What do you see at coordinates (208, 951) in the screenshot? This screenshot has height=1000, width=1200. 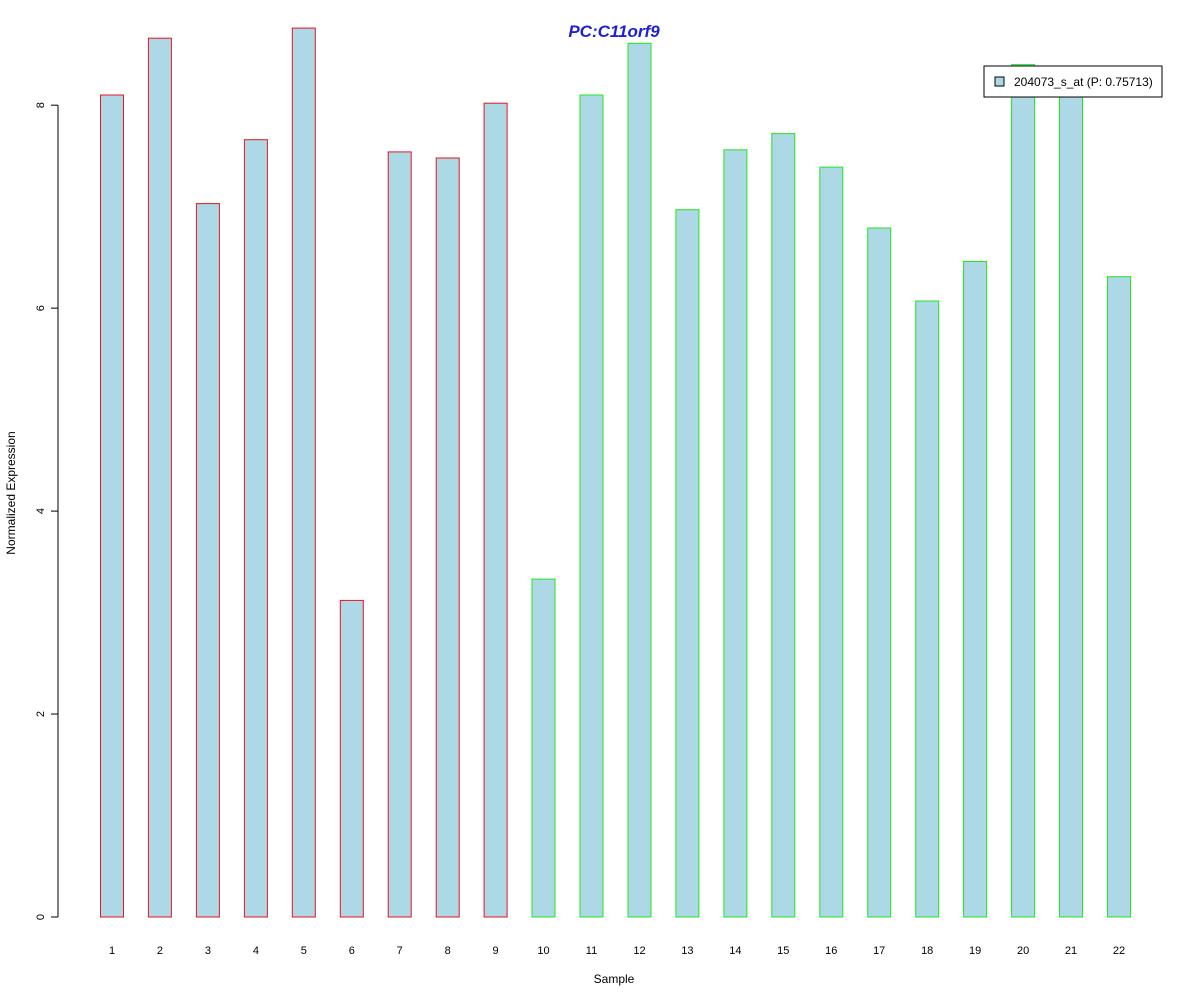 I see `x-tick-label: 3` at bounding box center [208, 951].